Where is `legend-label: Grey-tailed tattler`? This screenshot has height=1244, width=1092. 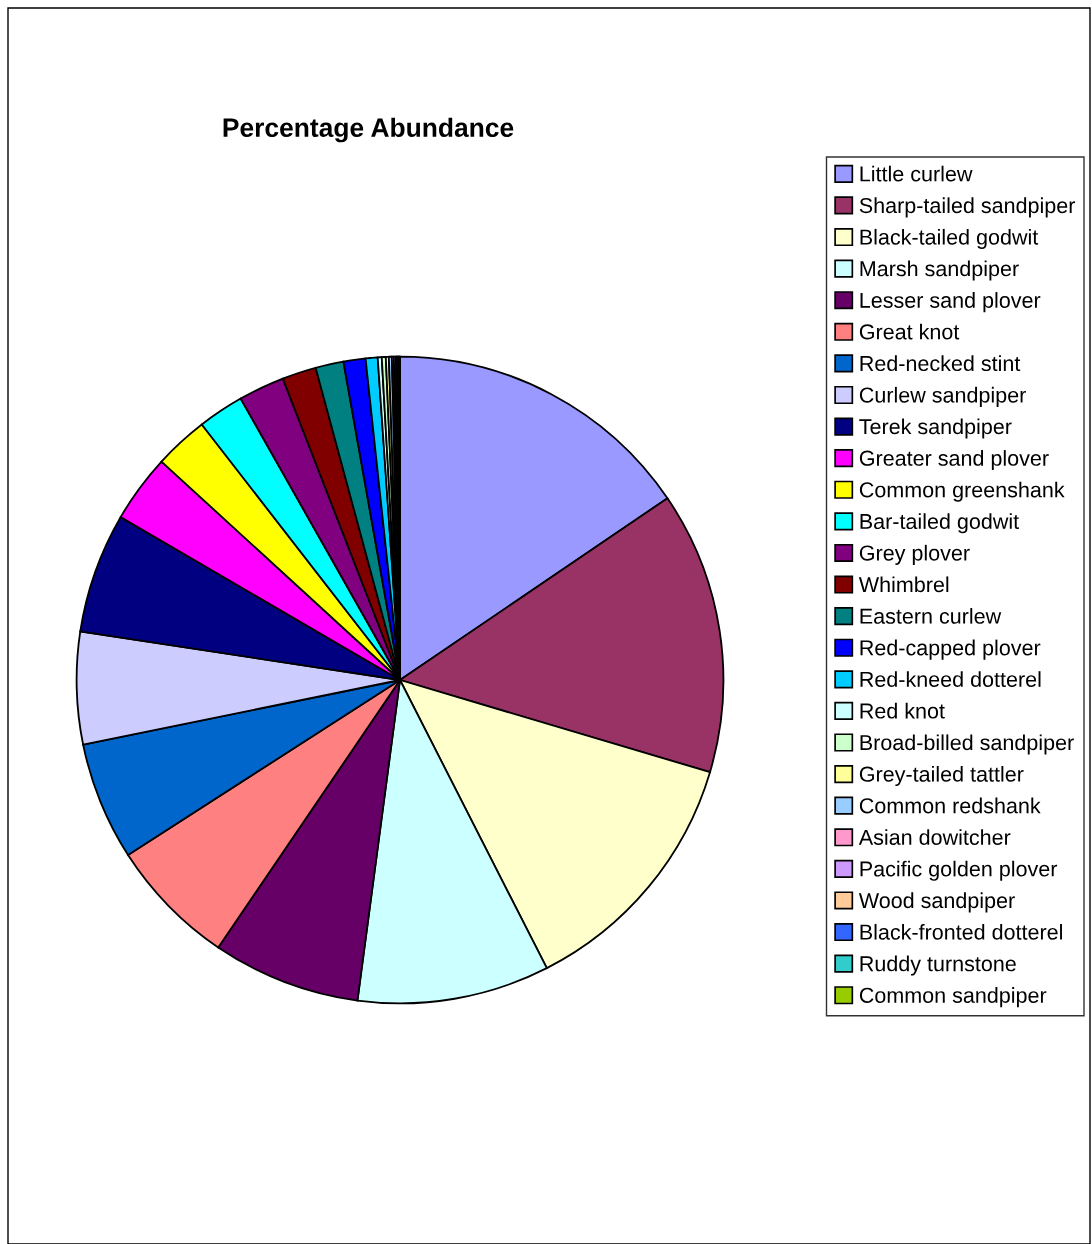 legend-label: Grey-tailed tattler is located at coordinates (941, 776).